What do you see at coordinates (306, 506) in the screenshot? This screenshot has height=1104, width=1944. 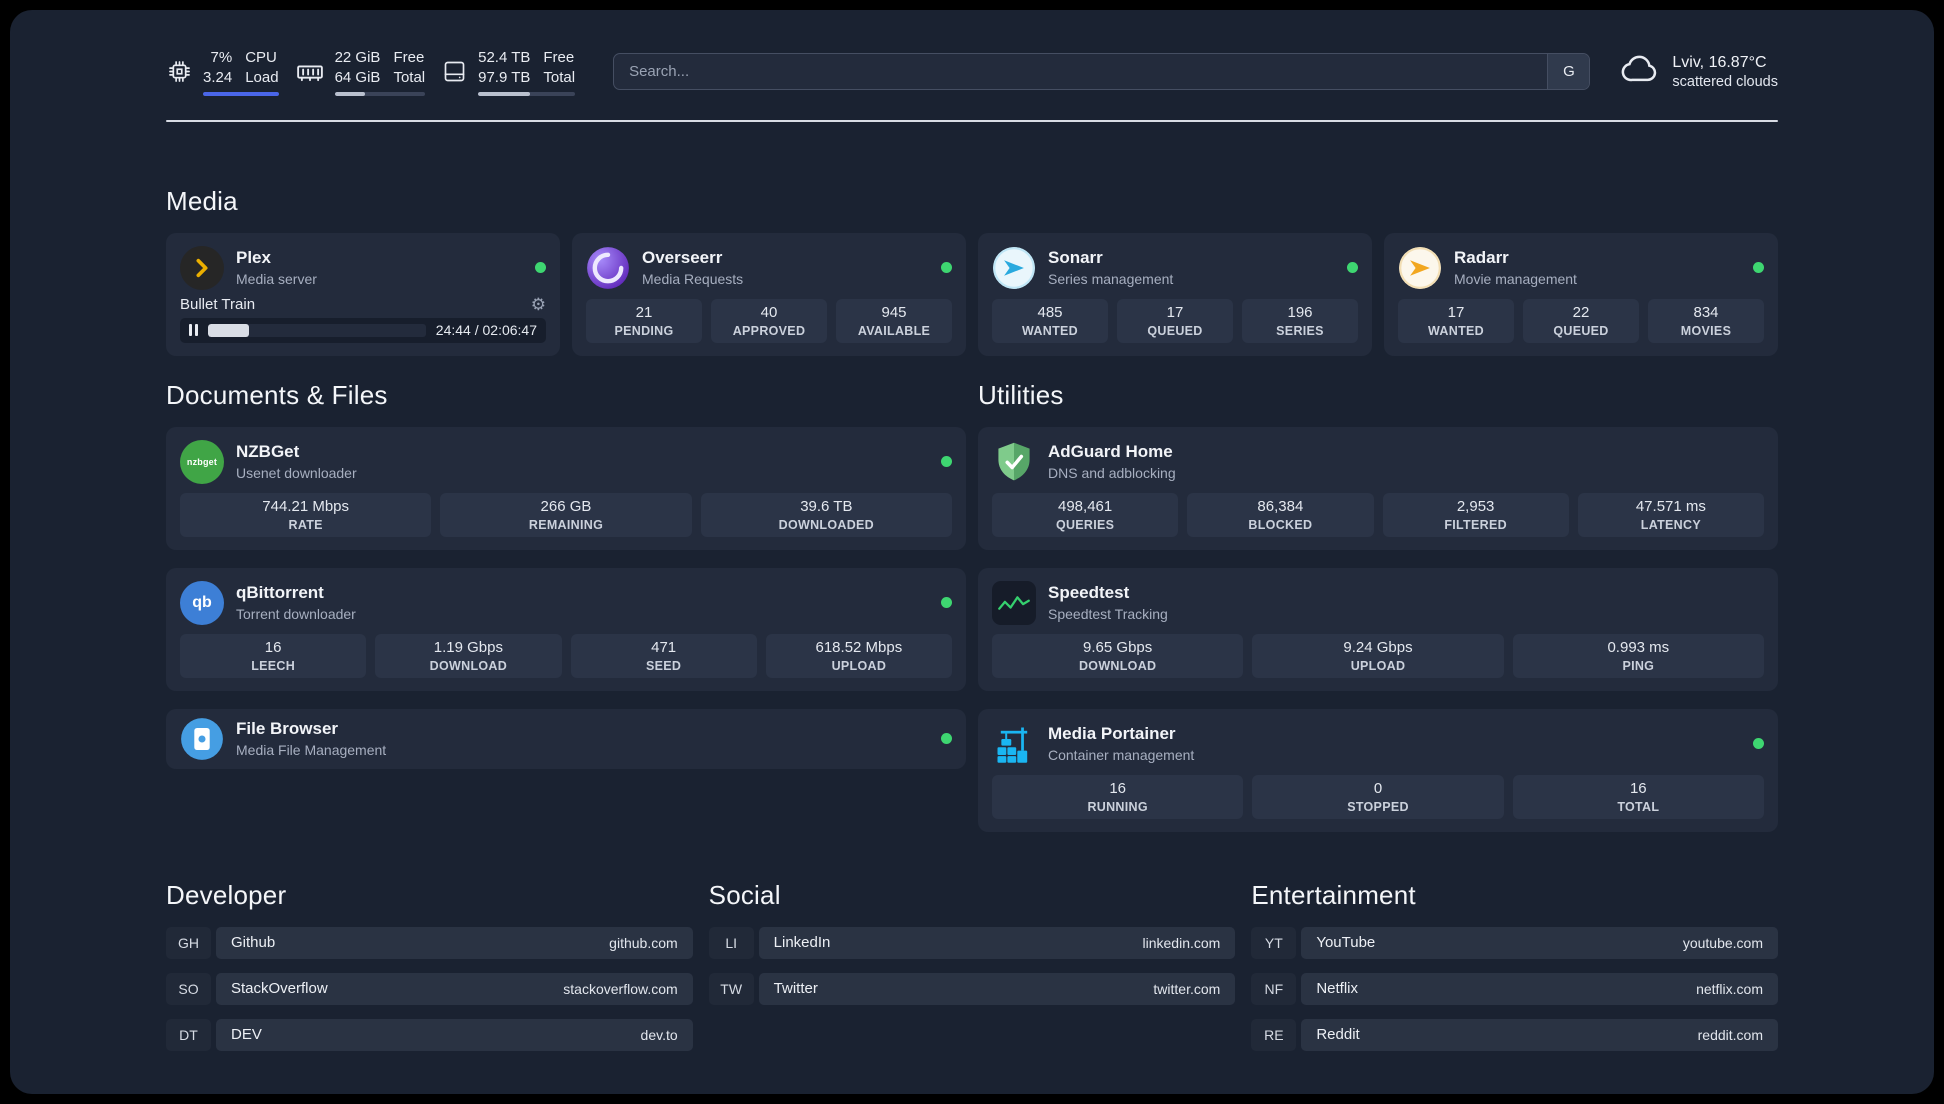 I see `stat-value: 744.21 Mbps` at bounding box center [306, 506].